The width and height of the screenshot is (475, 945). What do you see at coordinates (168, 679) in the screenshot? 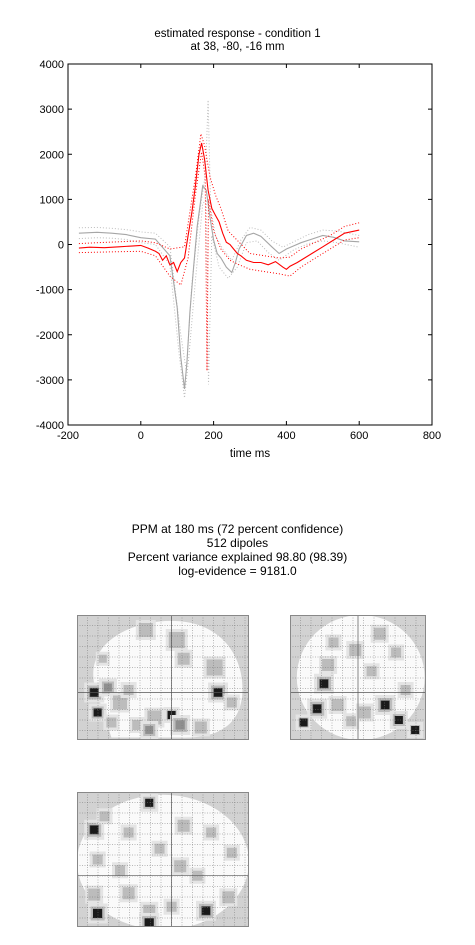
I see `brain-outline` at bounding box center [168, 679].